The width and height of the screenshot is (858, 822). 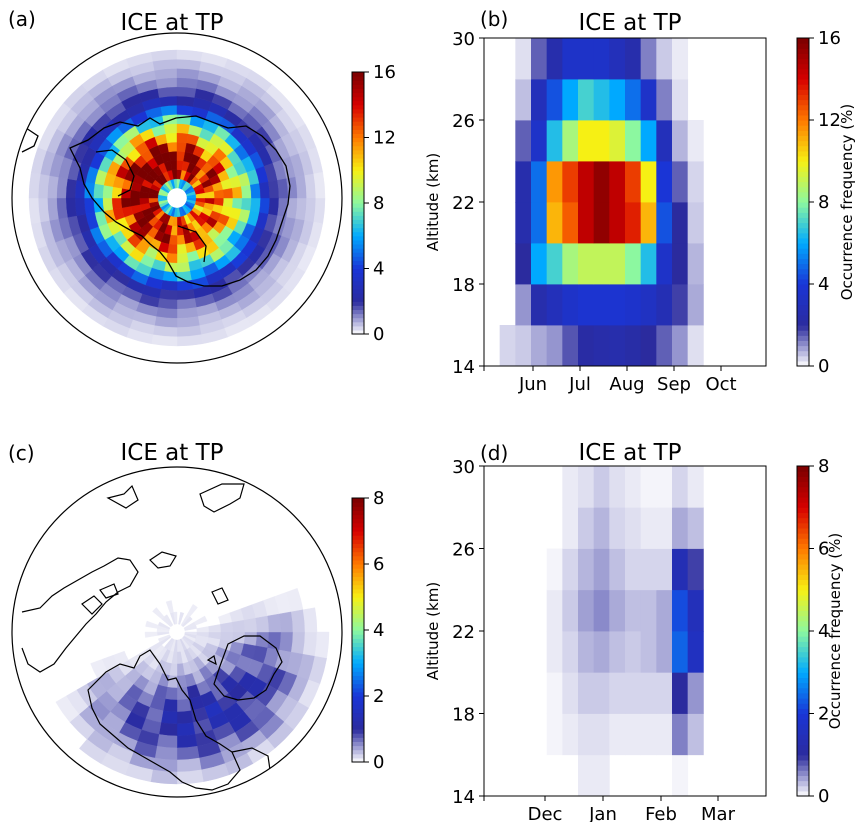 What do you see at coordinates (463, 632) in the screenshot?
I see `y-tick-label: 22` at bounding box center [463, 632].